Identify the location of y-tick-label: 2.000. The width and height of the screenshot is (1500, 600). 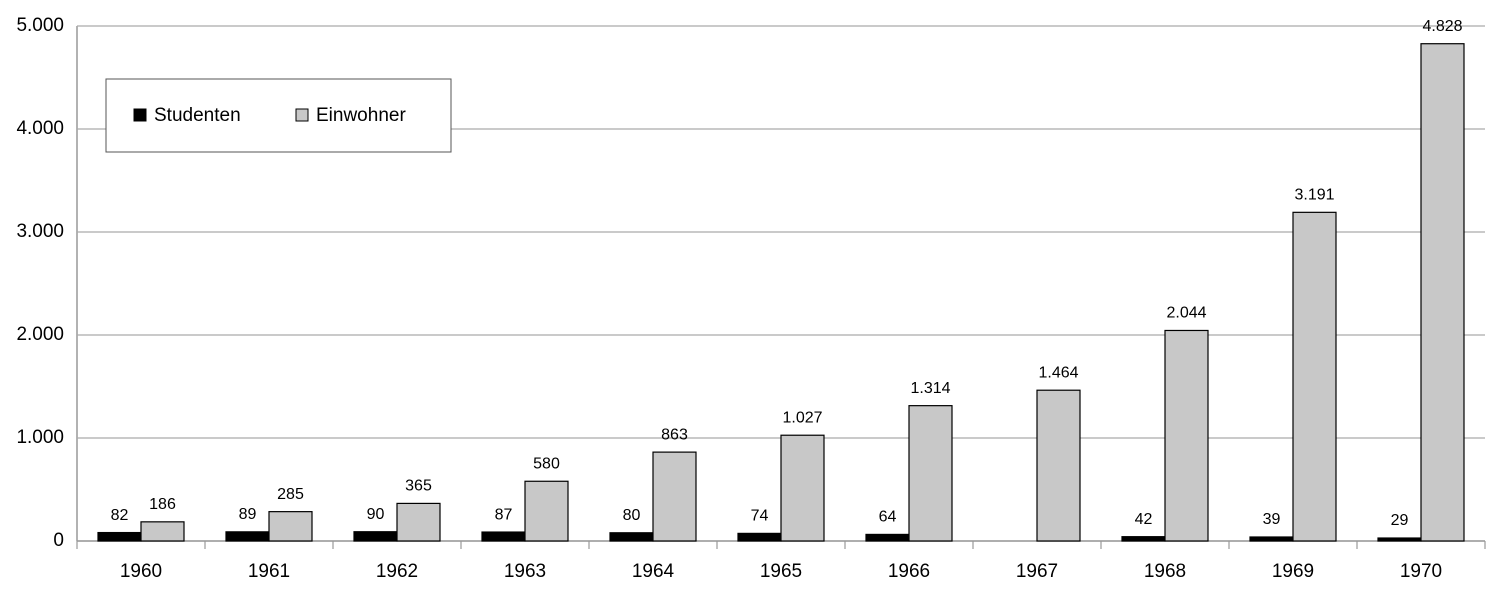
(40, 334).